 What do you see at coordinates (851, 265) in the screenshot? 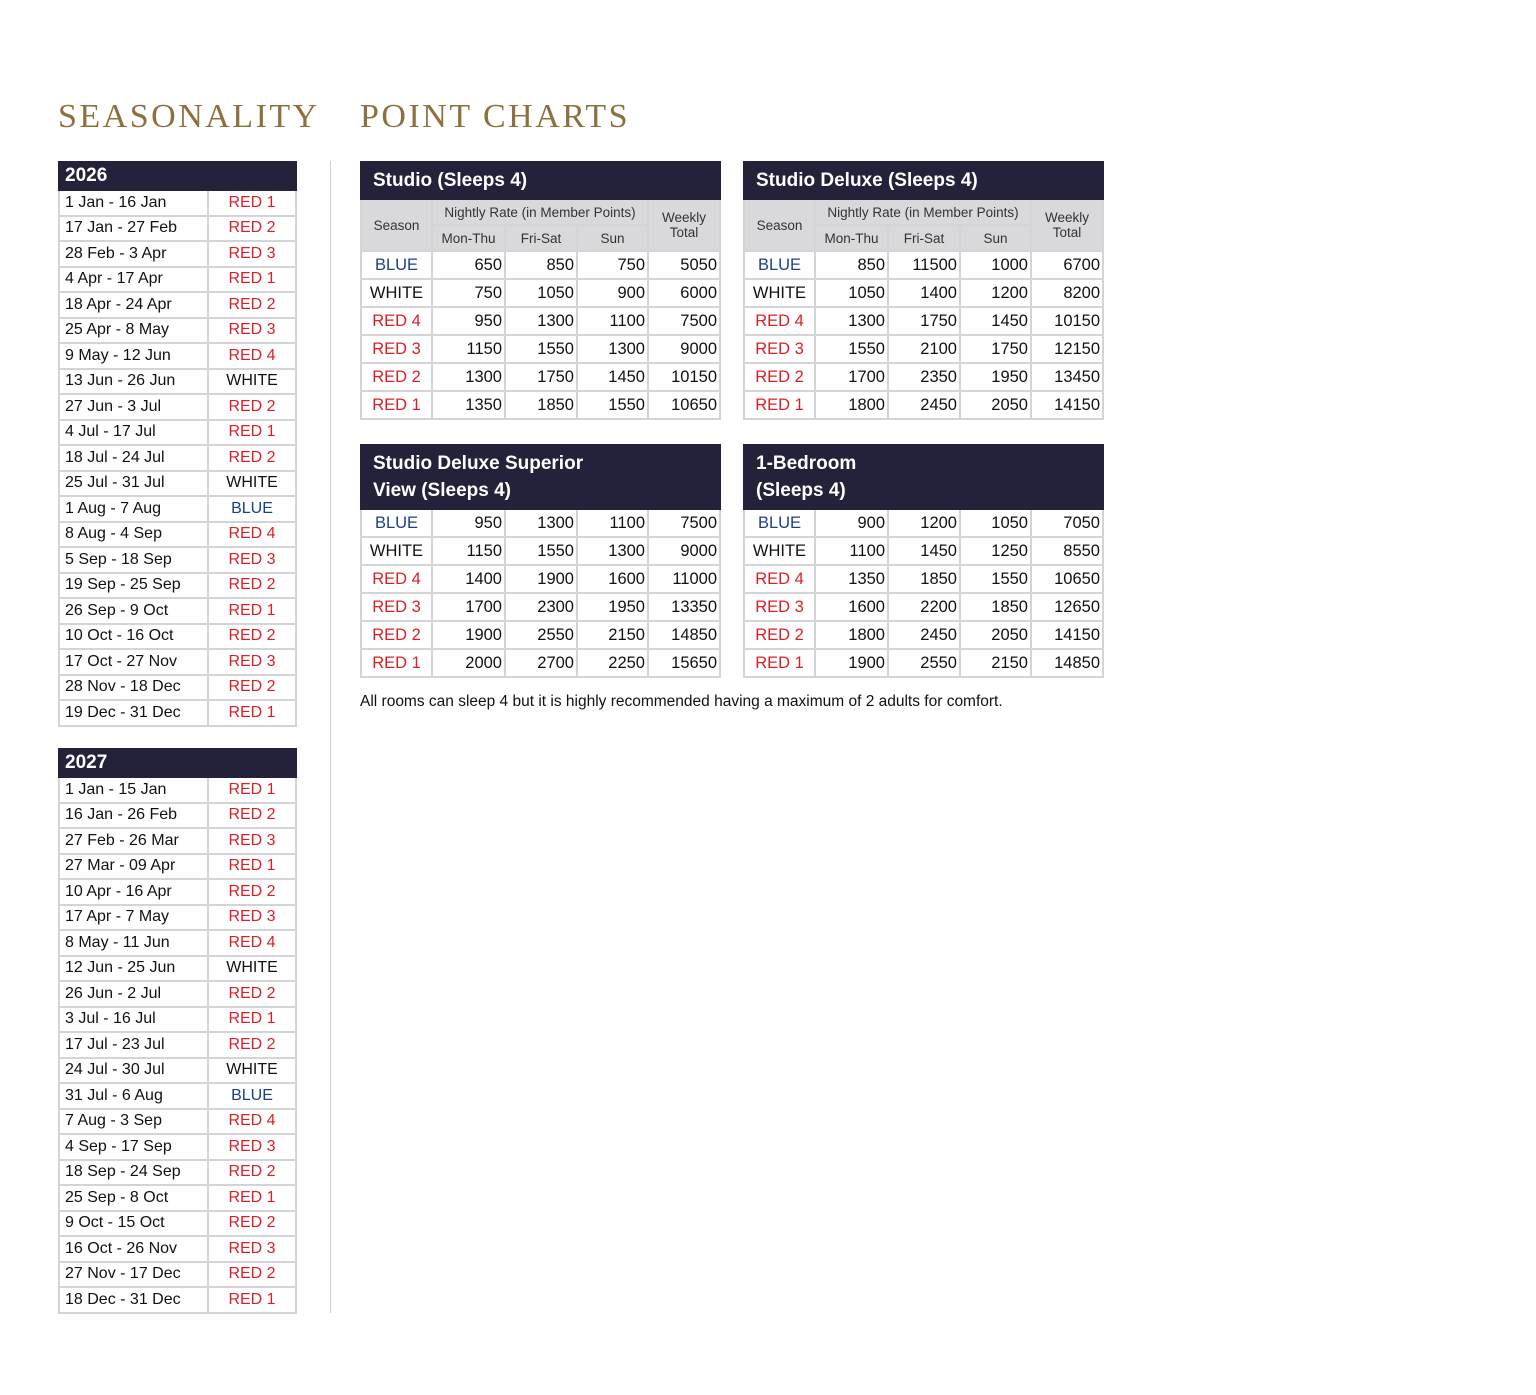
I see `points: 850` at bounding box center [851, 265].